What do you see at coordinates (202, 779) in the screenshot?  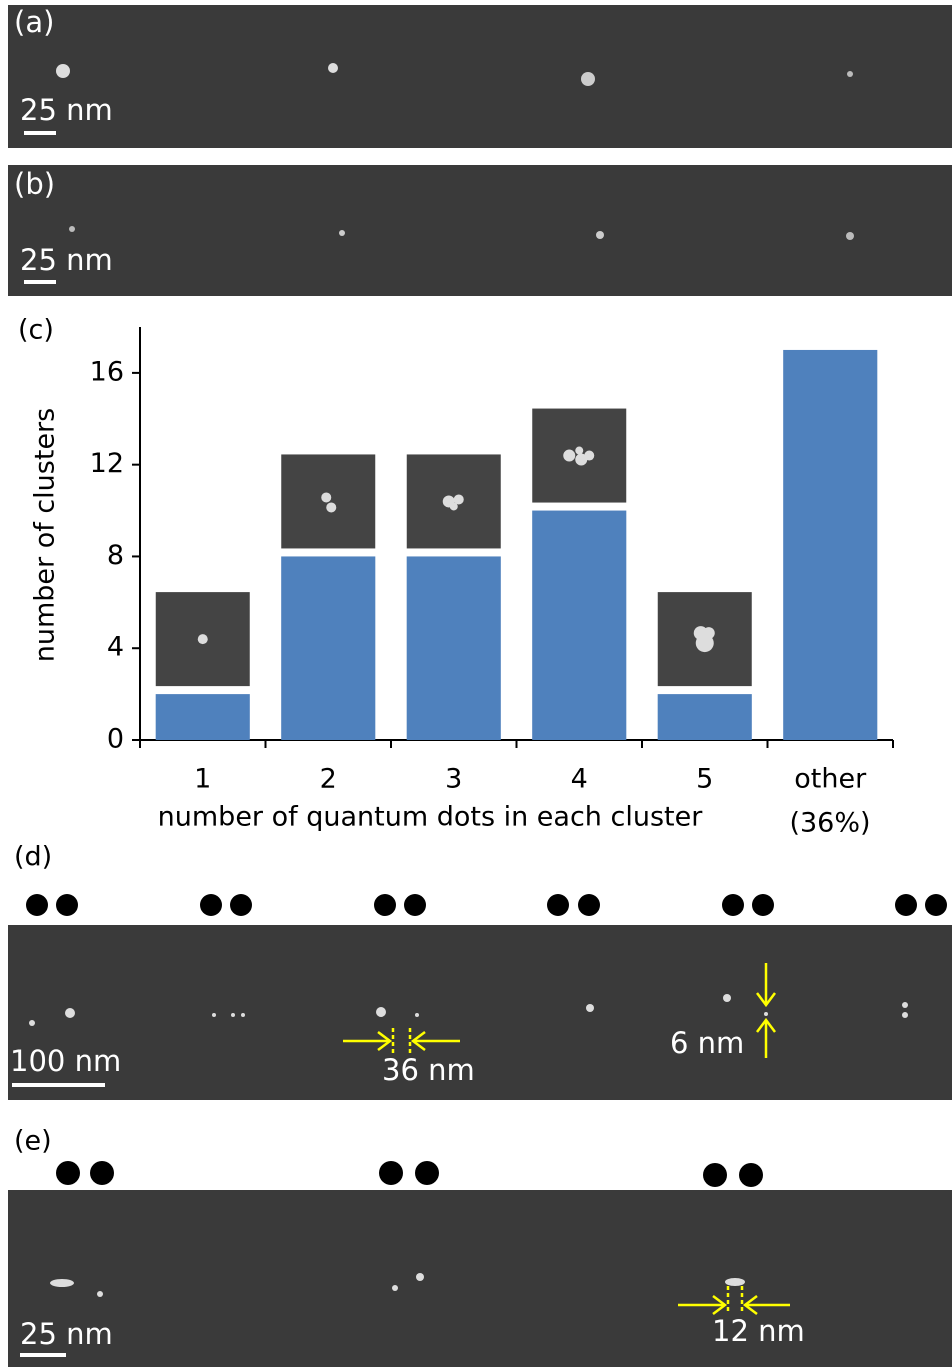 I see `x-tick-label: 1` at bounding box center [202, 779].